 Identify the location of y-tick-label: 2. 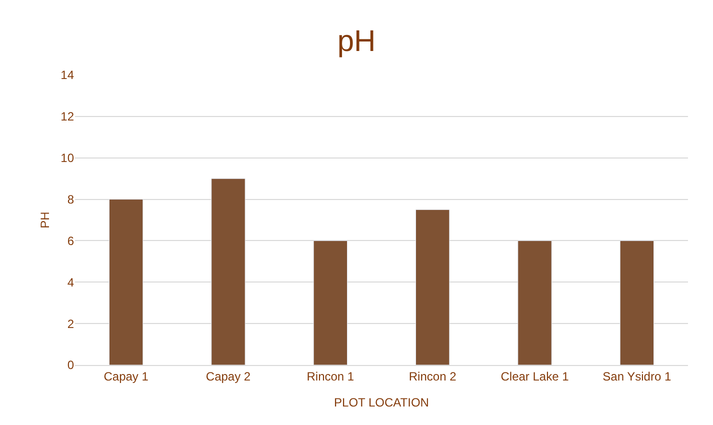
(70, 323).